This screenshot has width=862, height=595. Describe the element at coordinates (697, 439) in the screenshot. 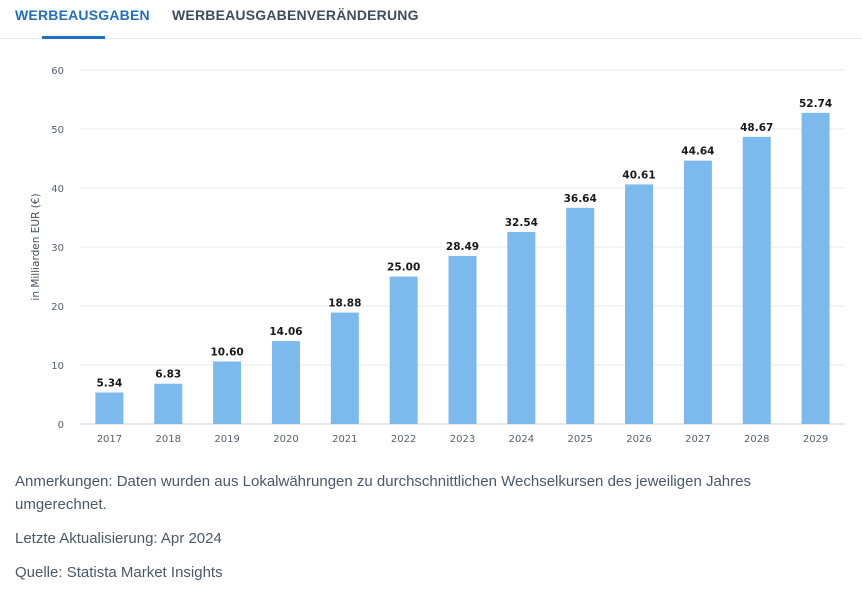

I see `x-tick-label: 2027` at that location.